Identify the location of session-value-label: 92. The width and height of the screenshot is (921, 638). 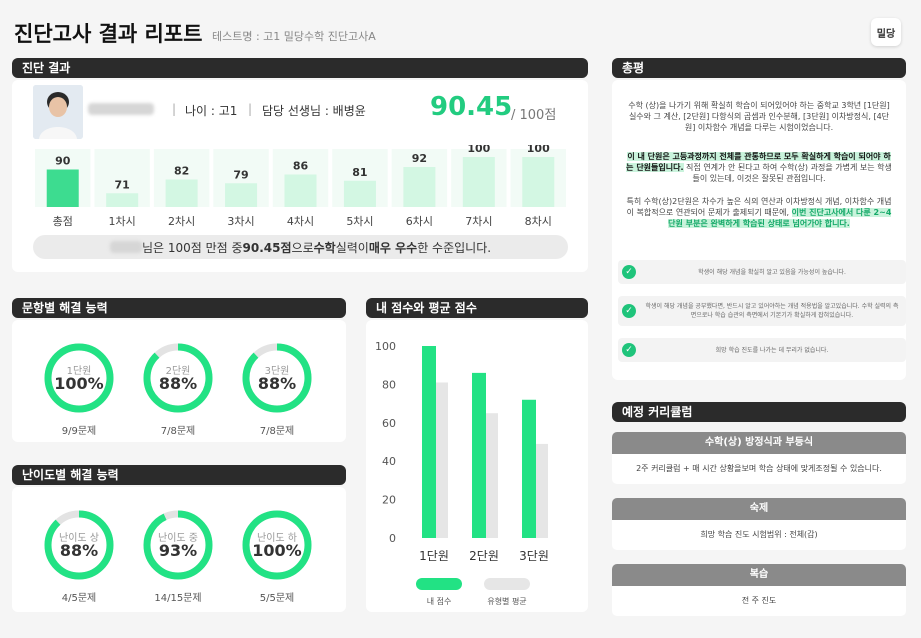
(419, 158).